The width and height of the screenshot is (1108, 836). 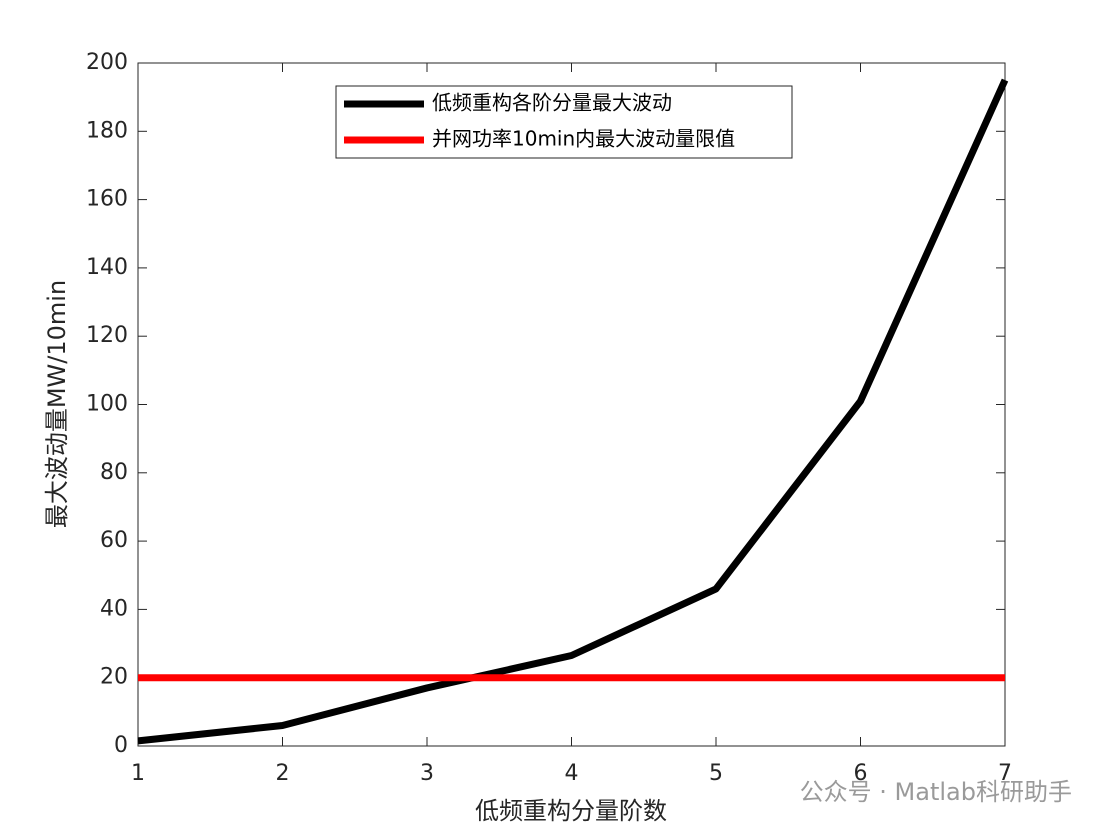 What do you see at coordinates (107, 335) in the screenshot?
I see `y-tick-label: 120` at bounding box center [107, 335].